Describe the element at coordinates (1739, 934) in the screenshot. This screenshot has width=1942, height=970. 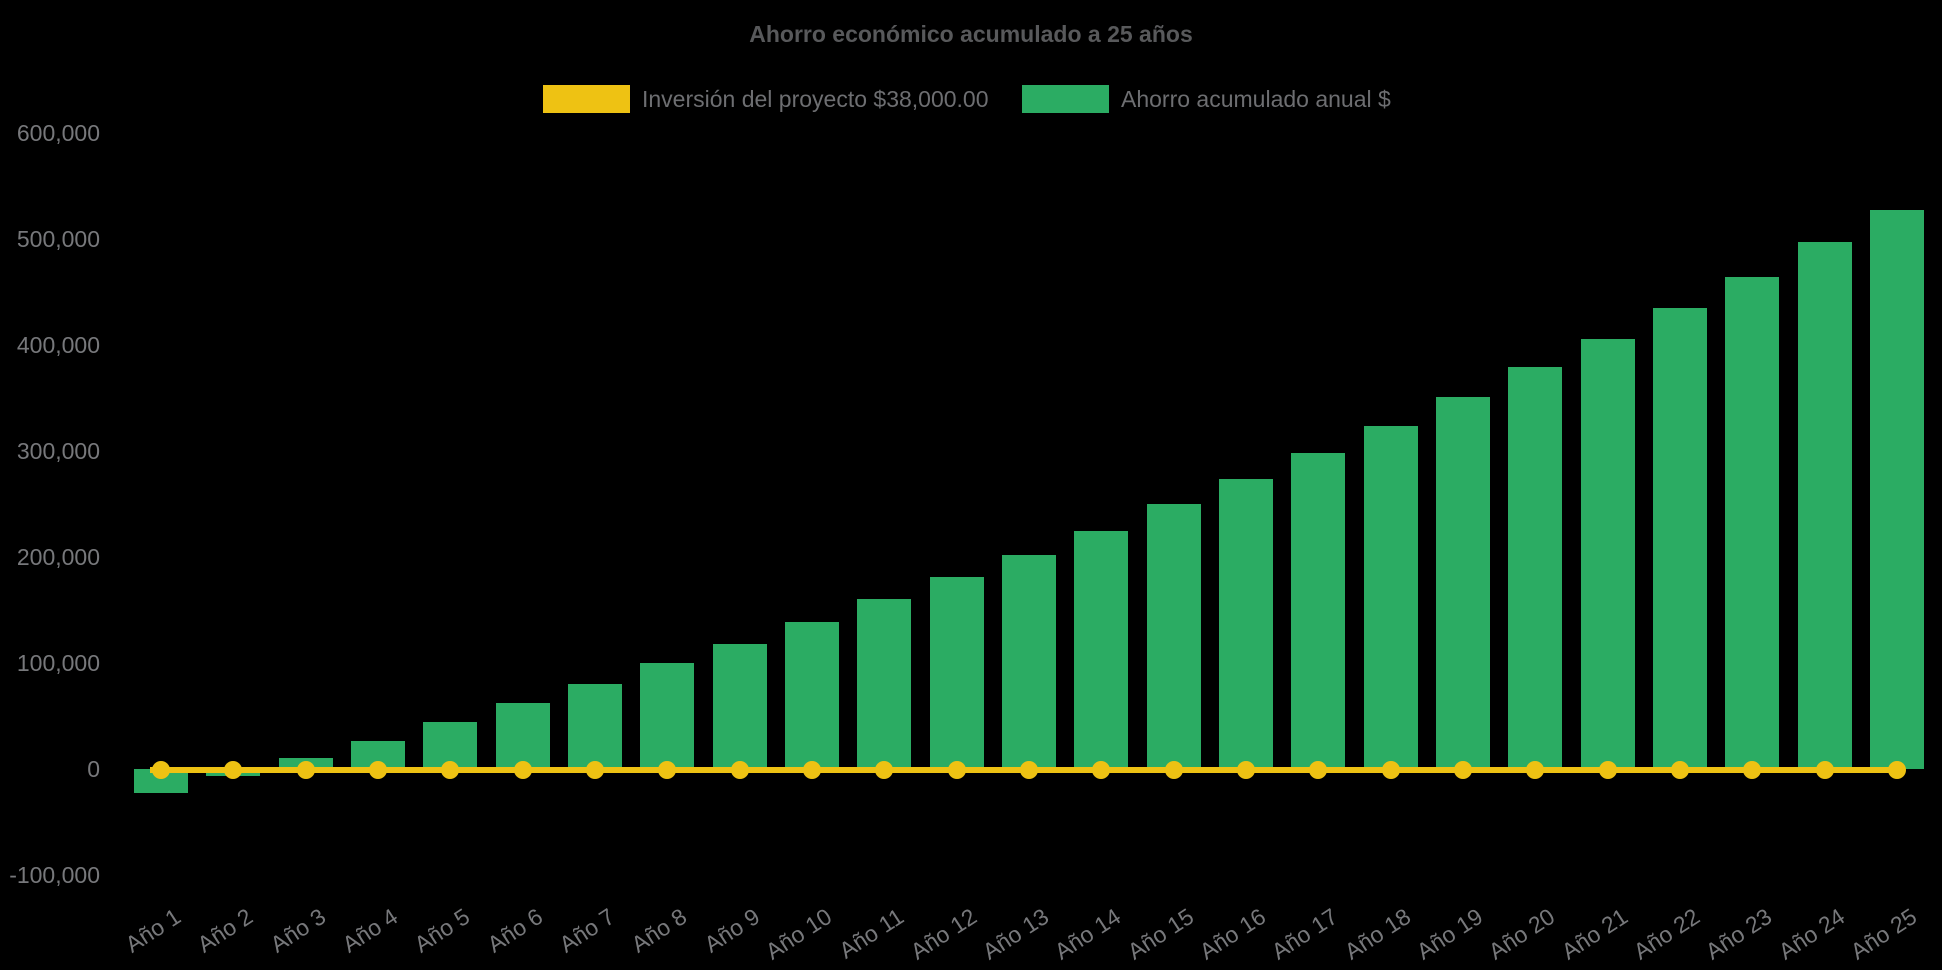
I see `x-tick-label-año-23: Año 23` at that location.